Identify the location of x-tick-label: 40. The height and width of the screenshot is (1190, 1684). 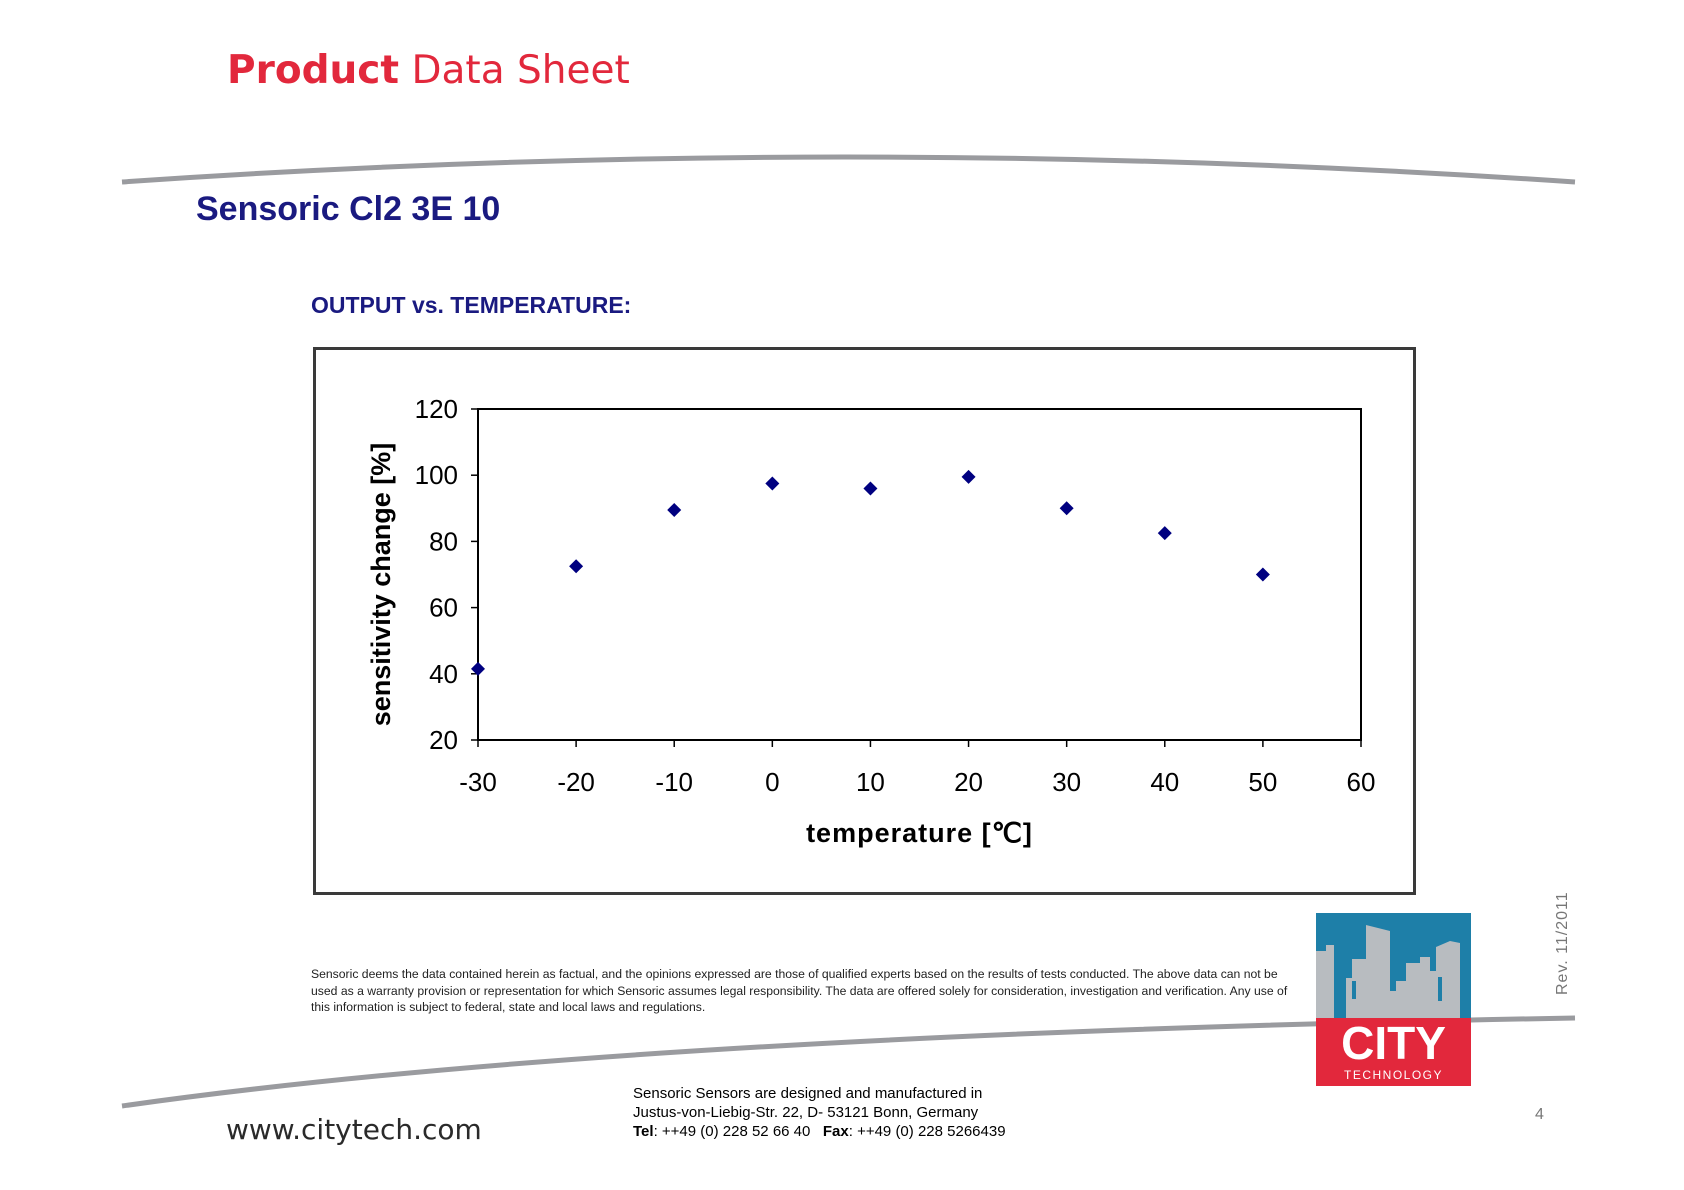
(1164, 782).